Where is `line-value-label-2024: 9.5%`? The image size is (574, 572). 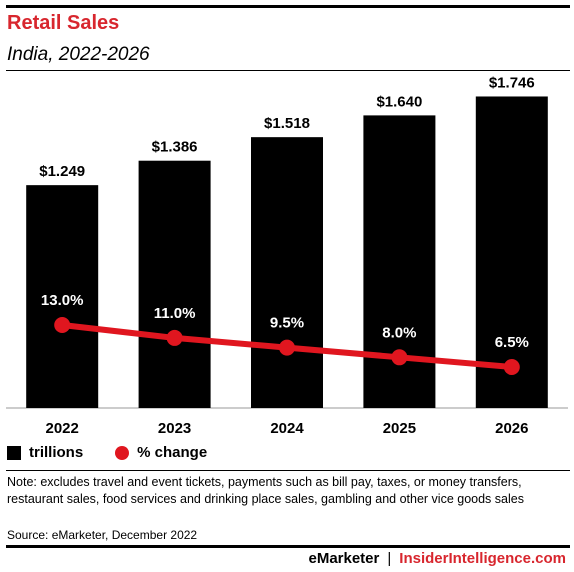 line-value-label-2024: 9.5% is located at coordinates (287, 323).